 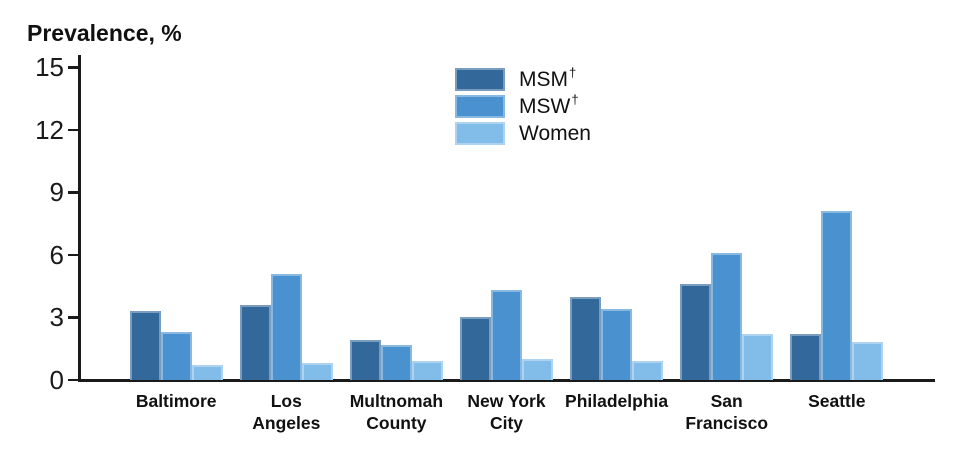 I want to click on legend-item-msm: MSM†, so click(x=523, y=78).